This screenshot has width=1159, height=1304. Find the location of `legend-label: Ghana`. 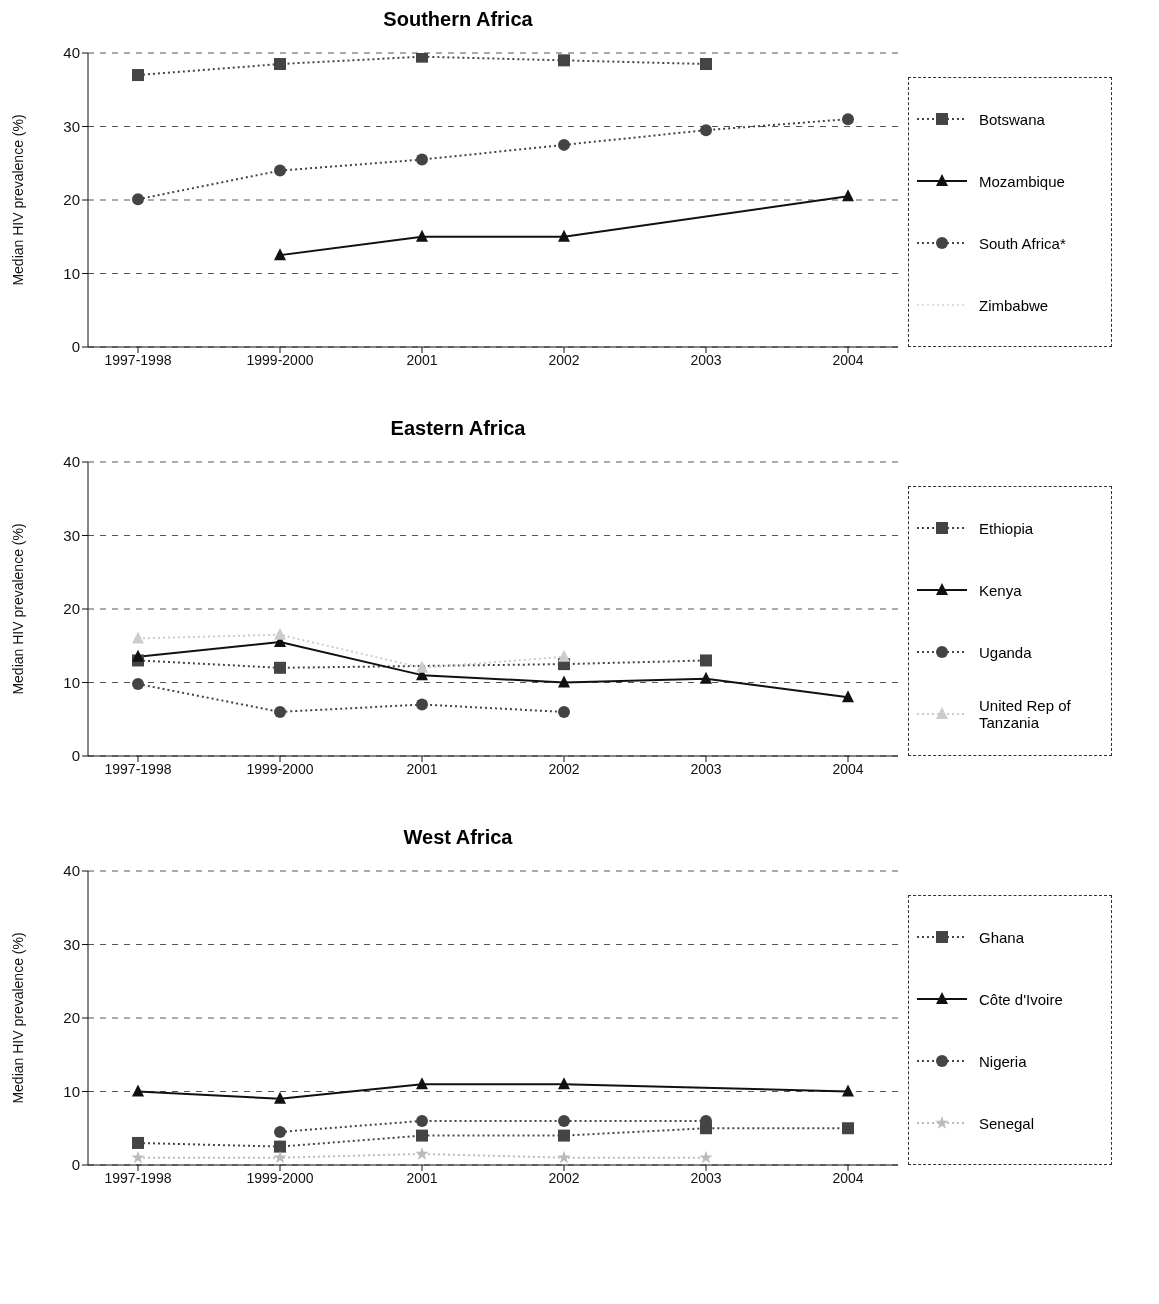

legend-label: Ghana is located at coordinates (1002, 937).